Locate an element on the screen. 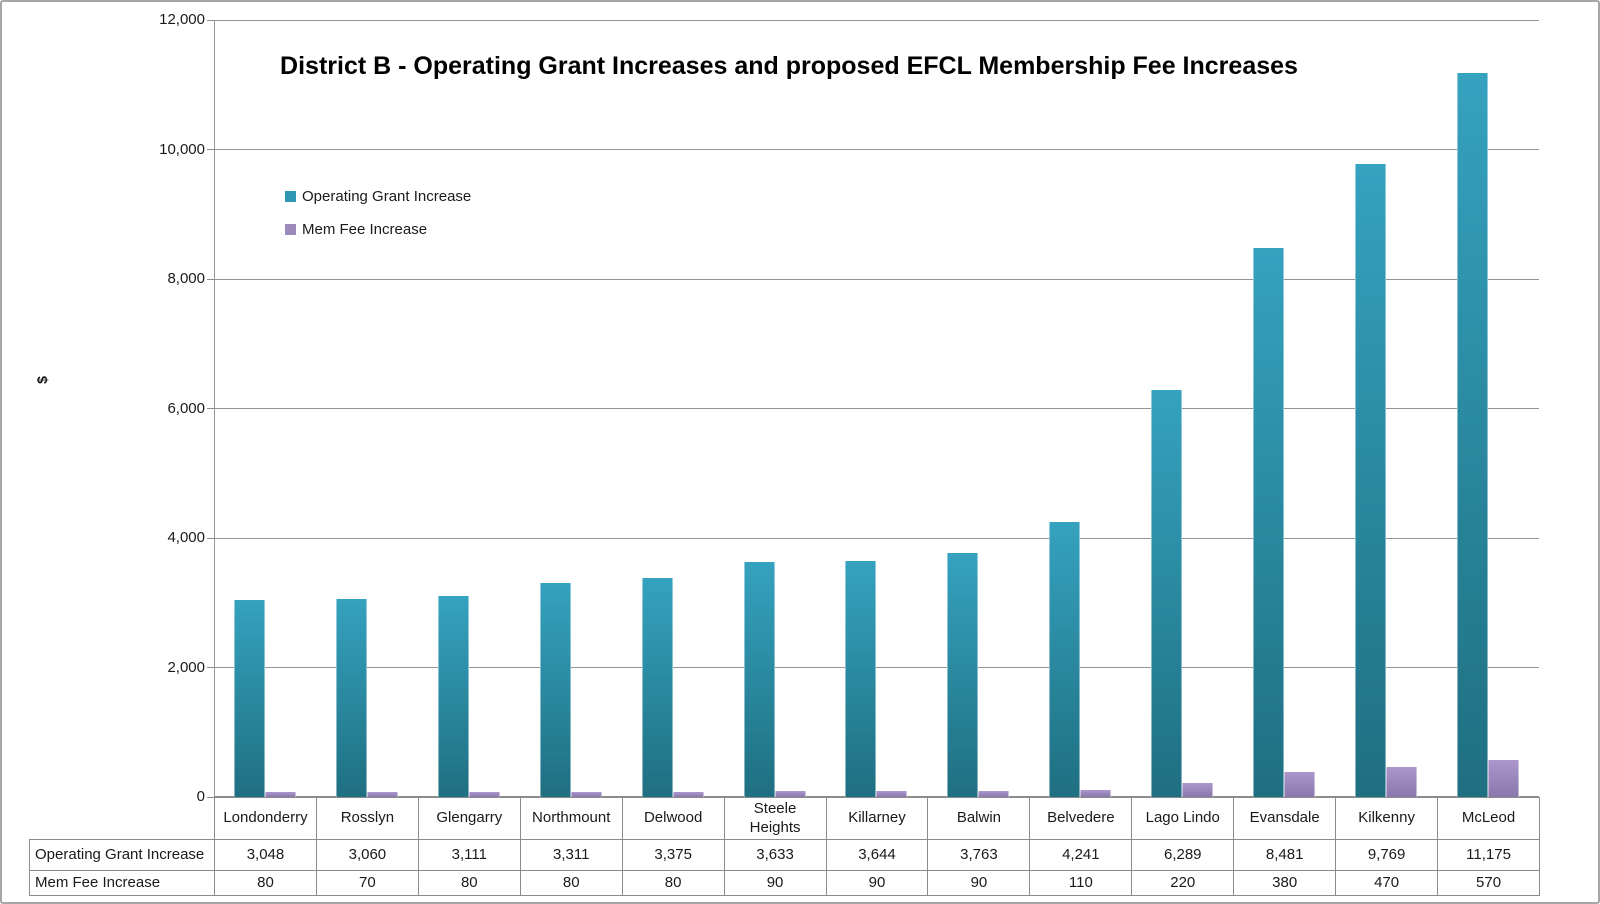 Image resolution: width=1600 pixels, height=904 pixels. table-value-cell: 110 is located at coordinates (1081, 883).